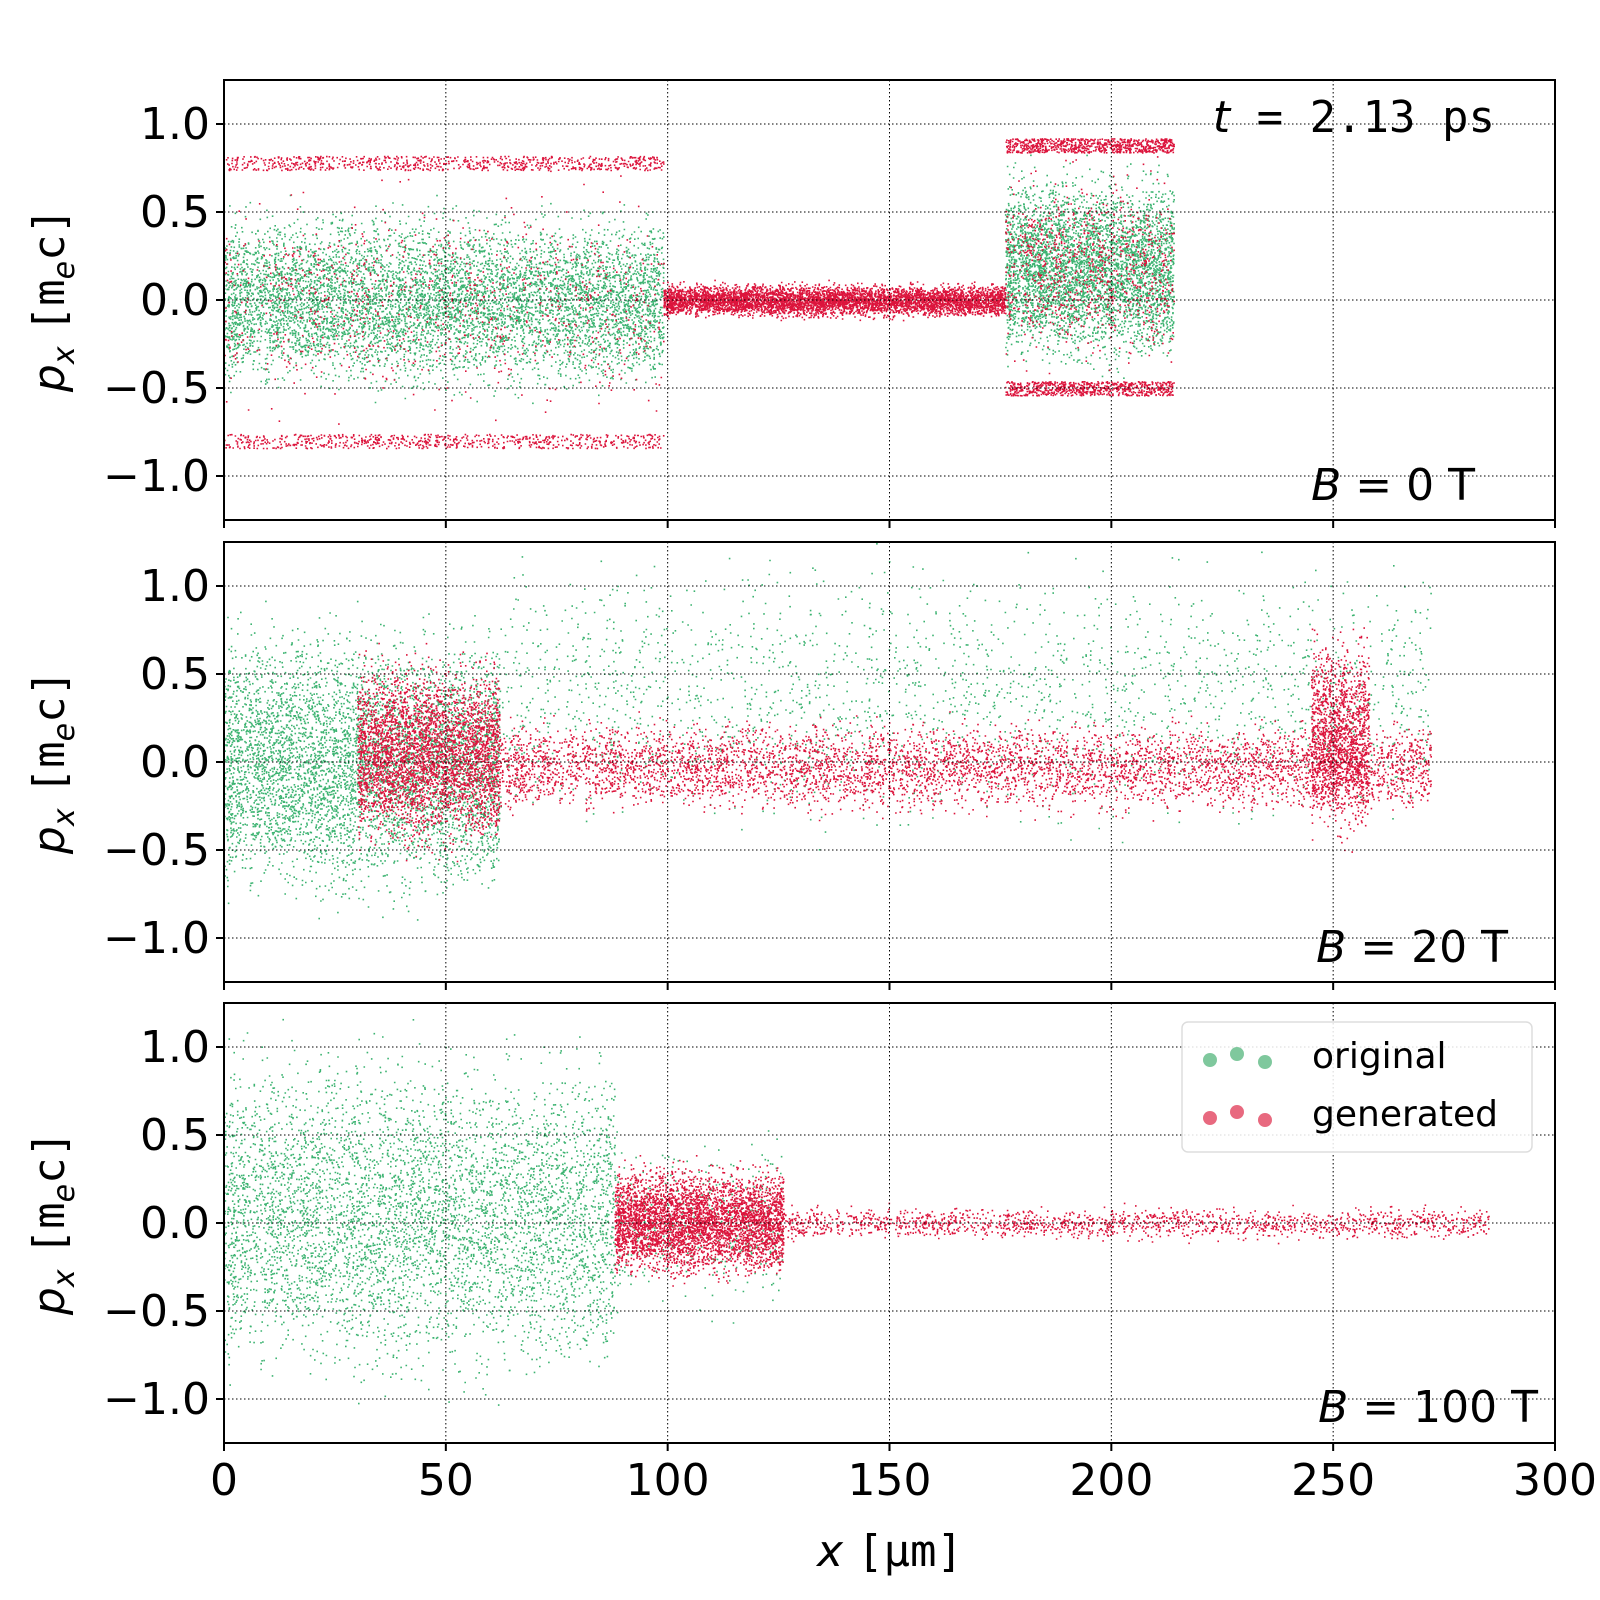 The width and height of the screenshot is (1600, 1600). I want to click on panel-middle-ylabel: px [mec], so click(53, 762).